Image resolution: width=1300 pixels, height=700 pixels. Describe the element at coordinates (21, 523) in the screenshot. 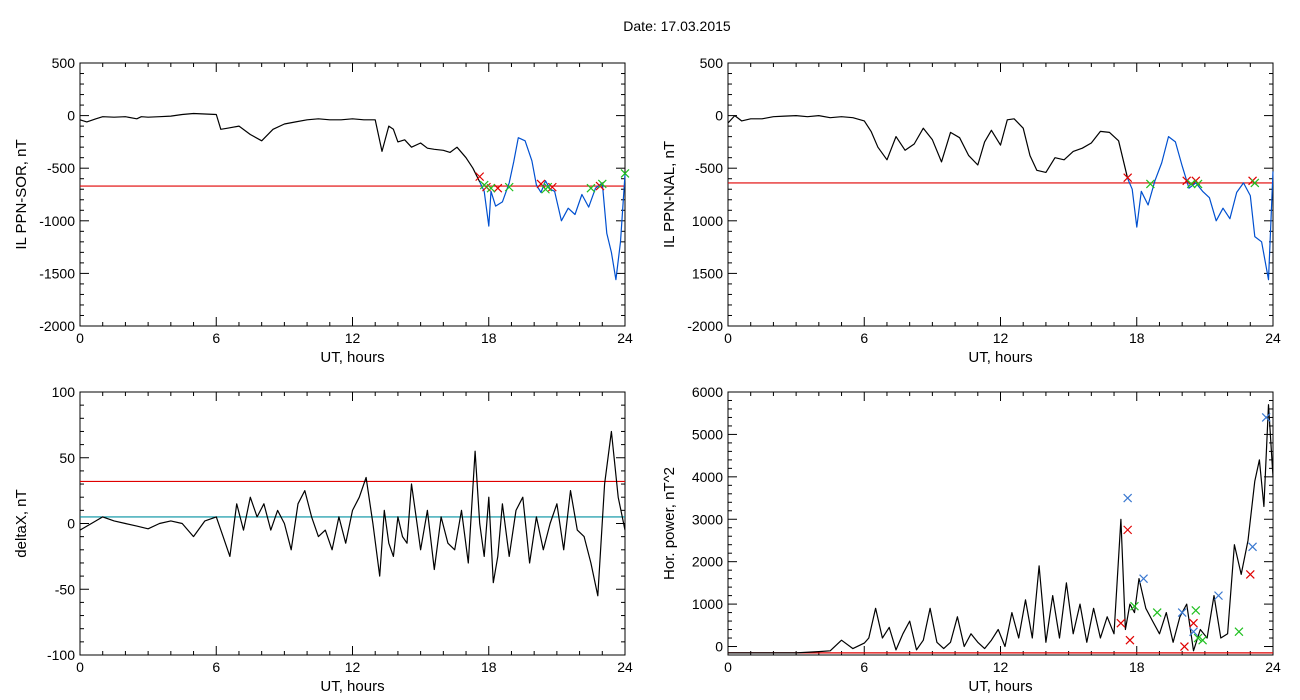

I see `y-axis-label: deltaX, nT` at that location.